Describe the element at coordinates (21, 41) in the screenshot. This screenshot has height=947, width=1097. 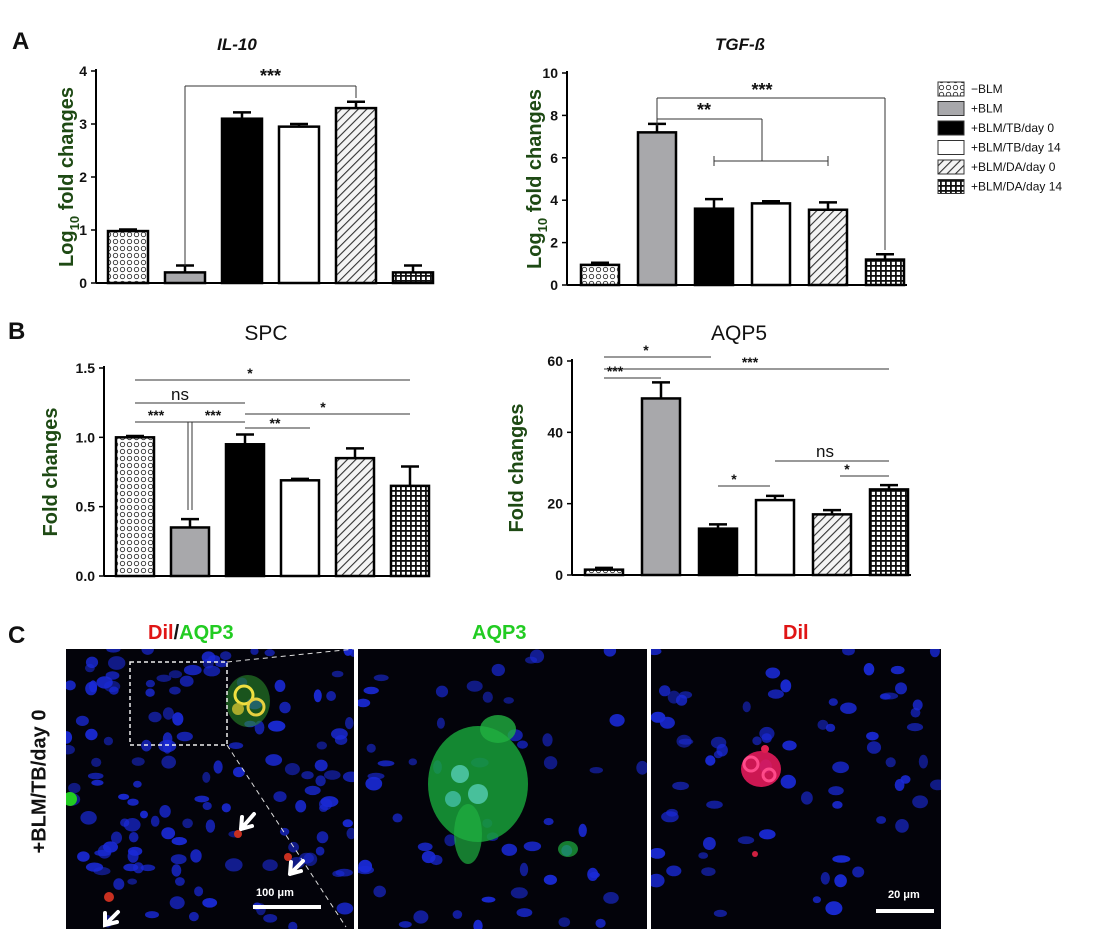
I see `panel-label-a: A` at that location.